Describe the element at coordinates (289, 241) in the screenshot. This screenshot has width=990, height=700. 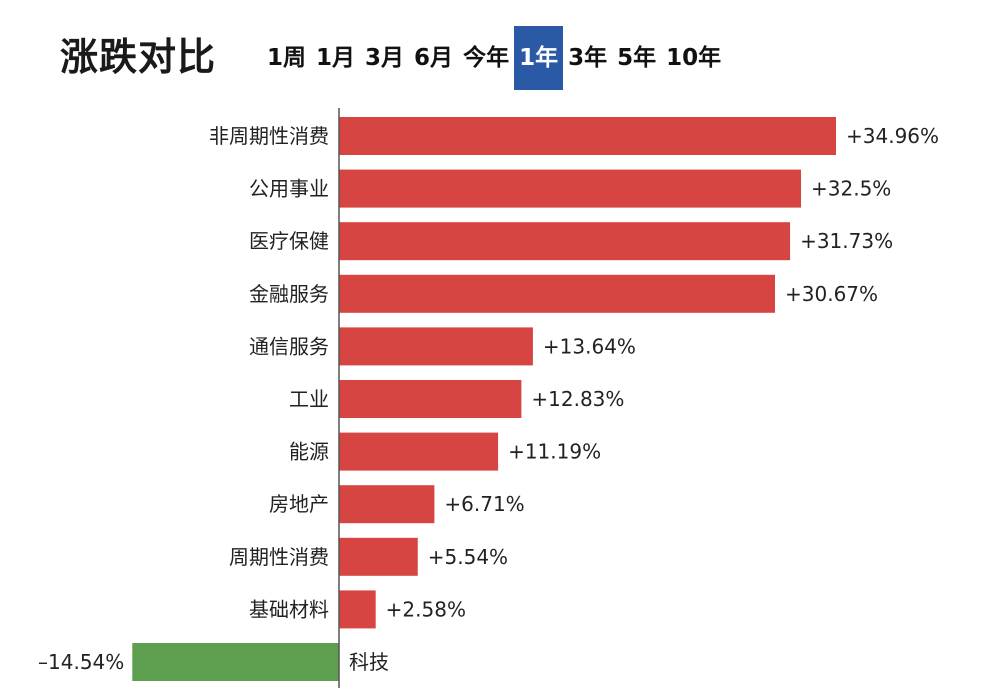
I see `category-label-2: 医疗保健` at that location.